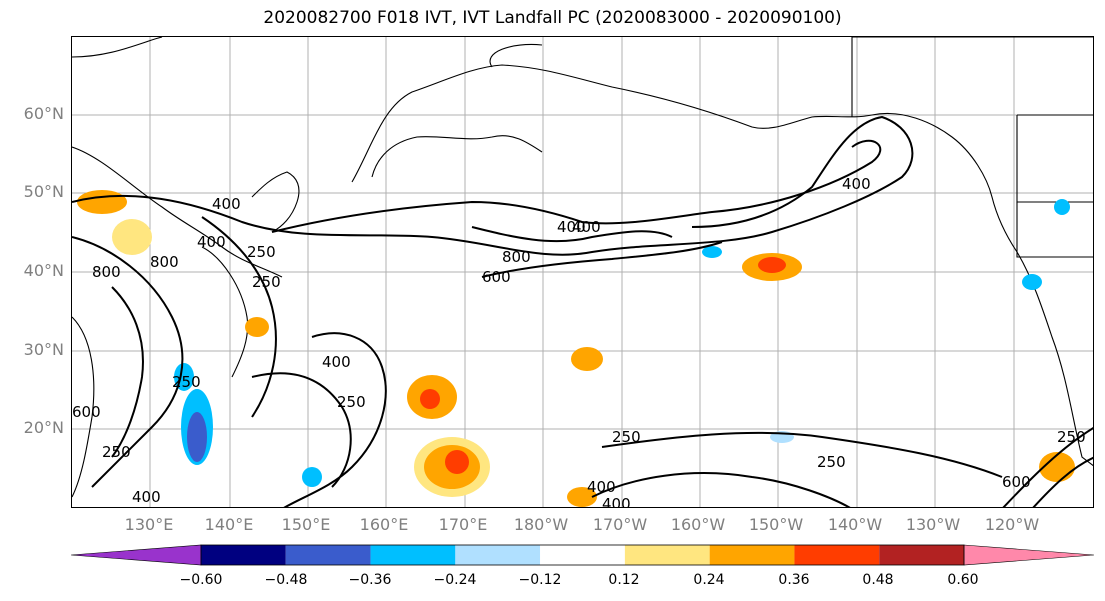 This screenshot has height=601, width=1105. I want to click on lon-label-140w: 140°W, so click(855, 524).